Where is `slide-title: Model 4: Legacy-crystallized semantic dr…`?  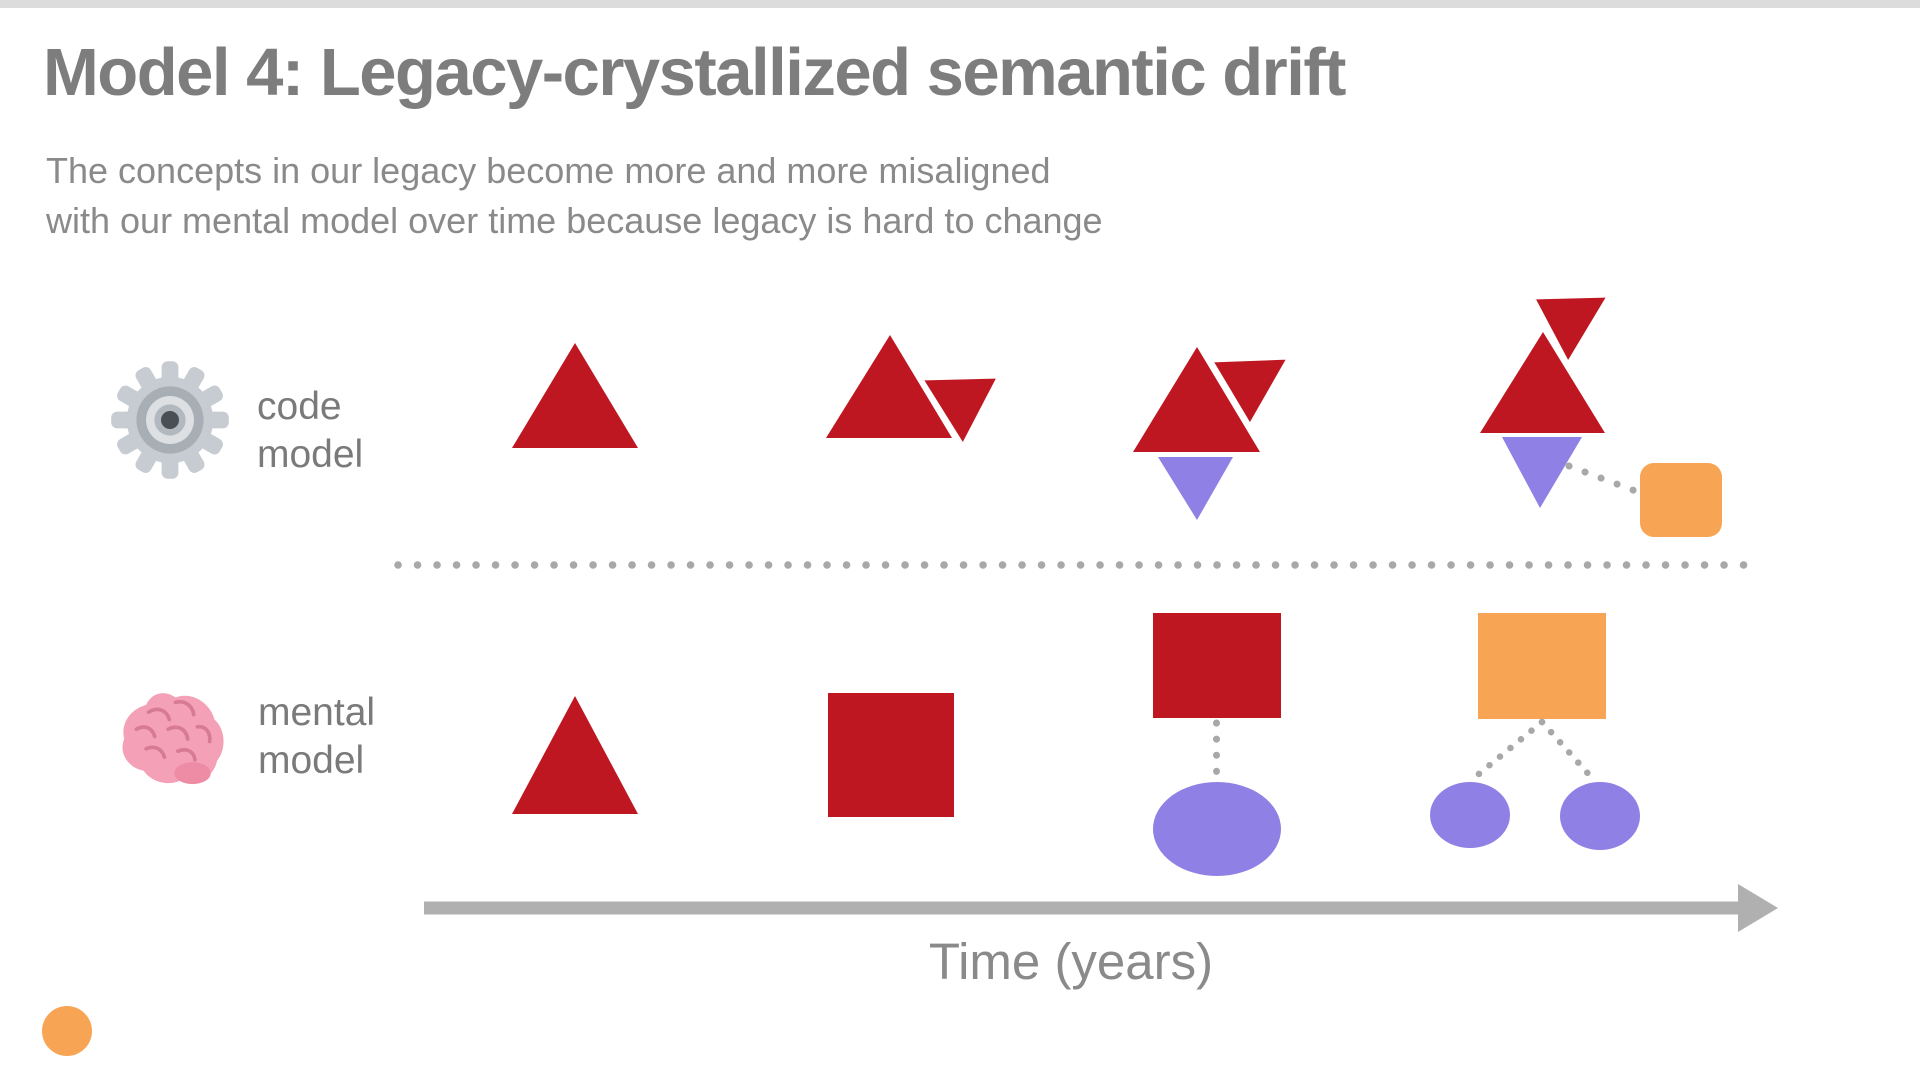
slide-title: Model 4: Legacy-crystallized semantic dr… is located at coordinates (694, 72).